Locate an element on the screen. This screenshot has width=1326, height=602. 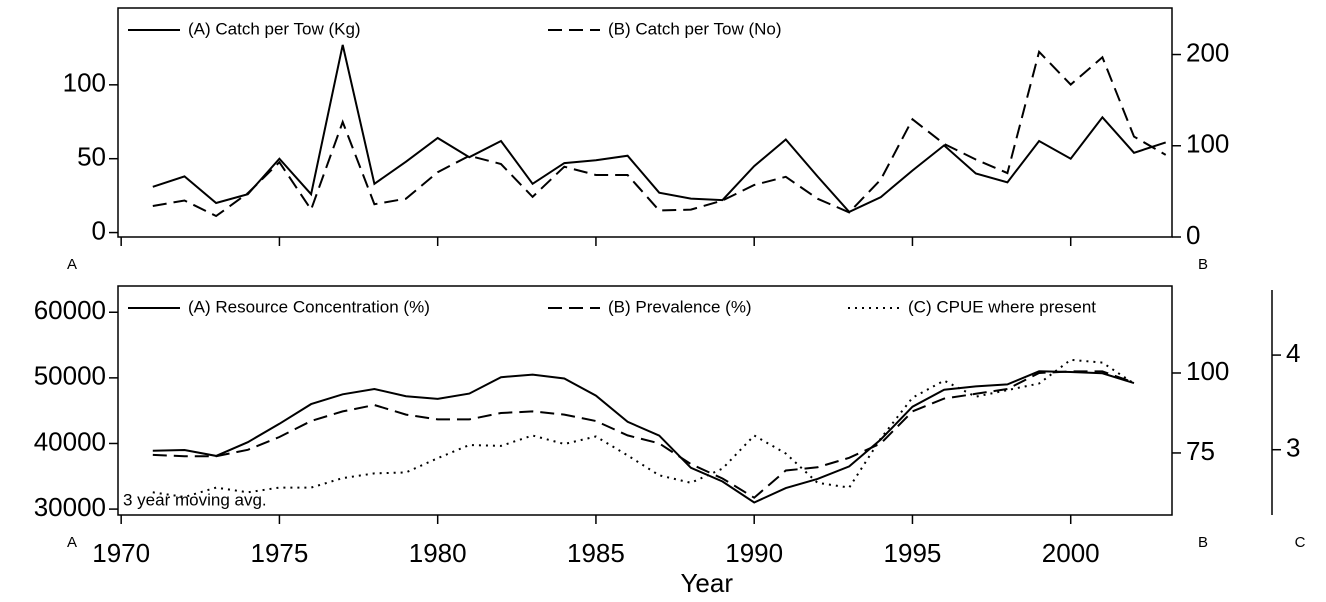
x-tick-label: 1995 is located at coordinates (913, 553).